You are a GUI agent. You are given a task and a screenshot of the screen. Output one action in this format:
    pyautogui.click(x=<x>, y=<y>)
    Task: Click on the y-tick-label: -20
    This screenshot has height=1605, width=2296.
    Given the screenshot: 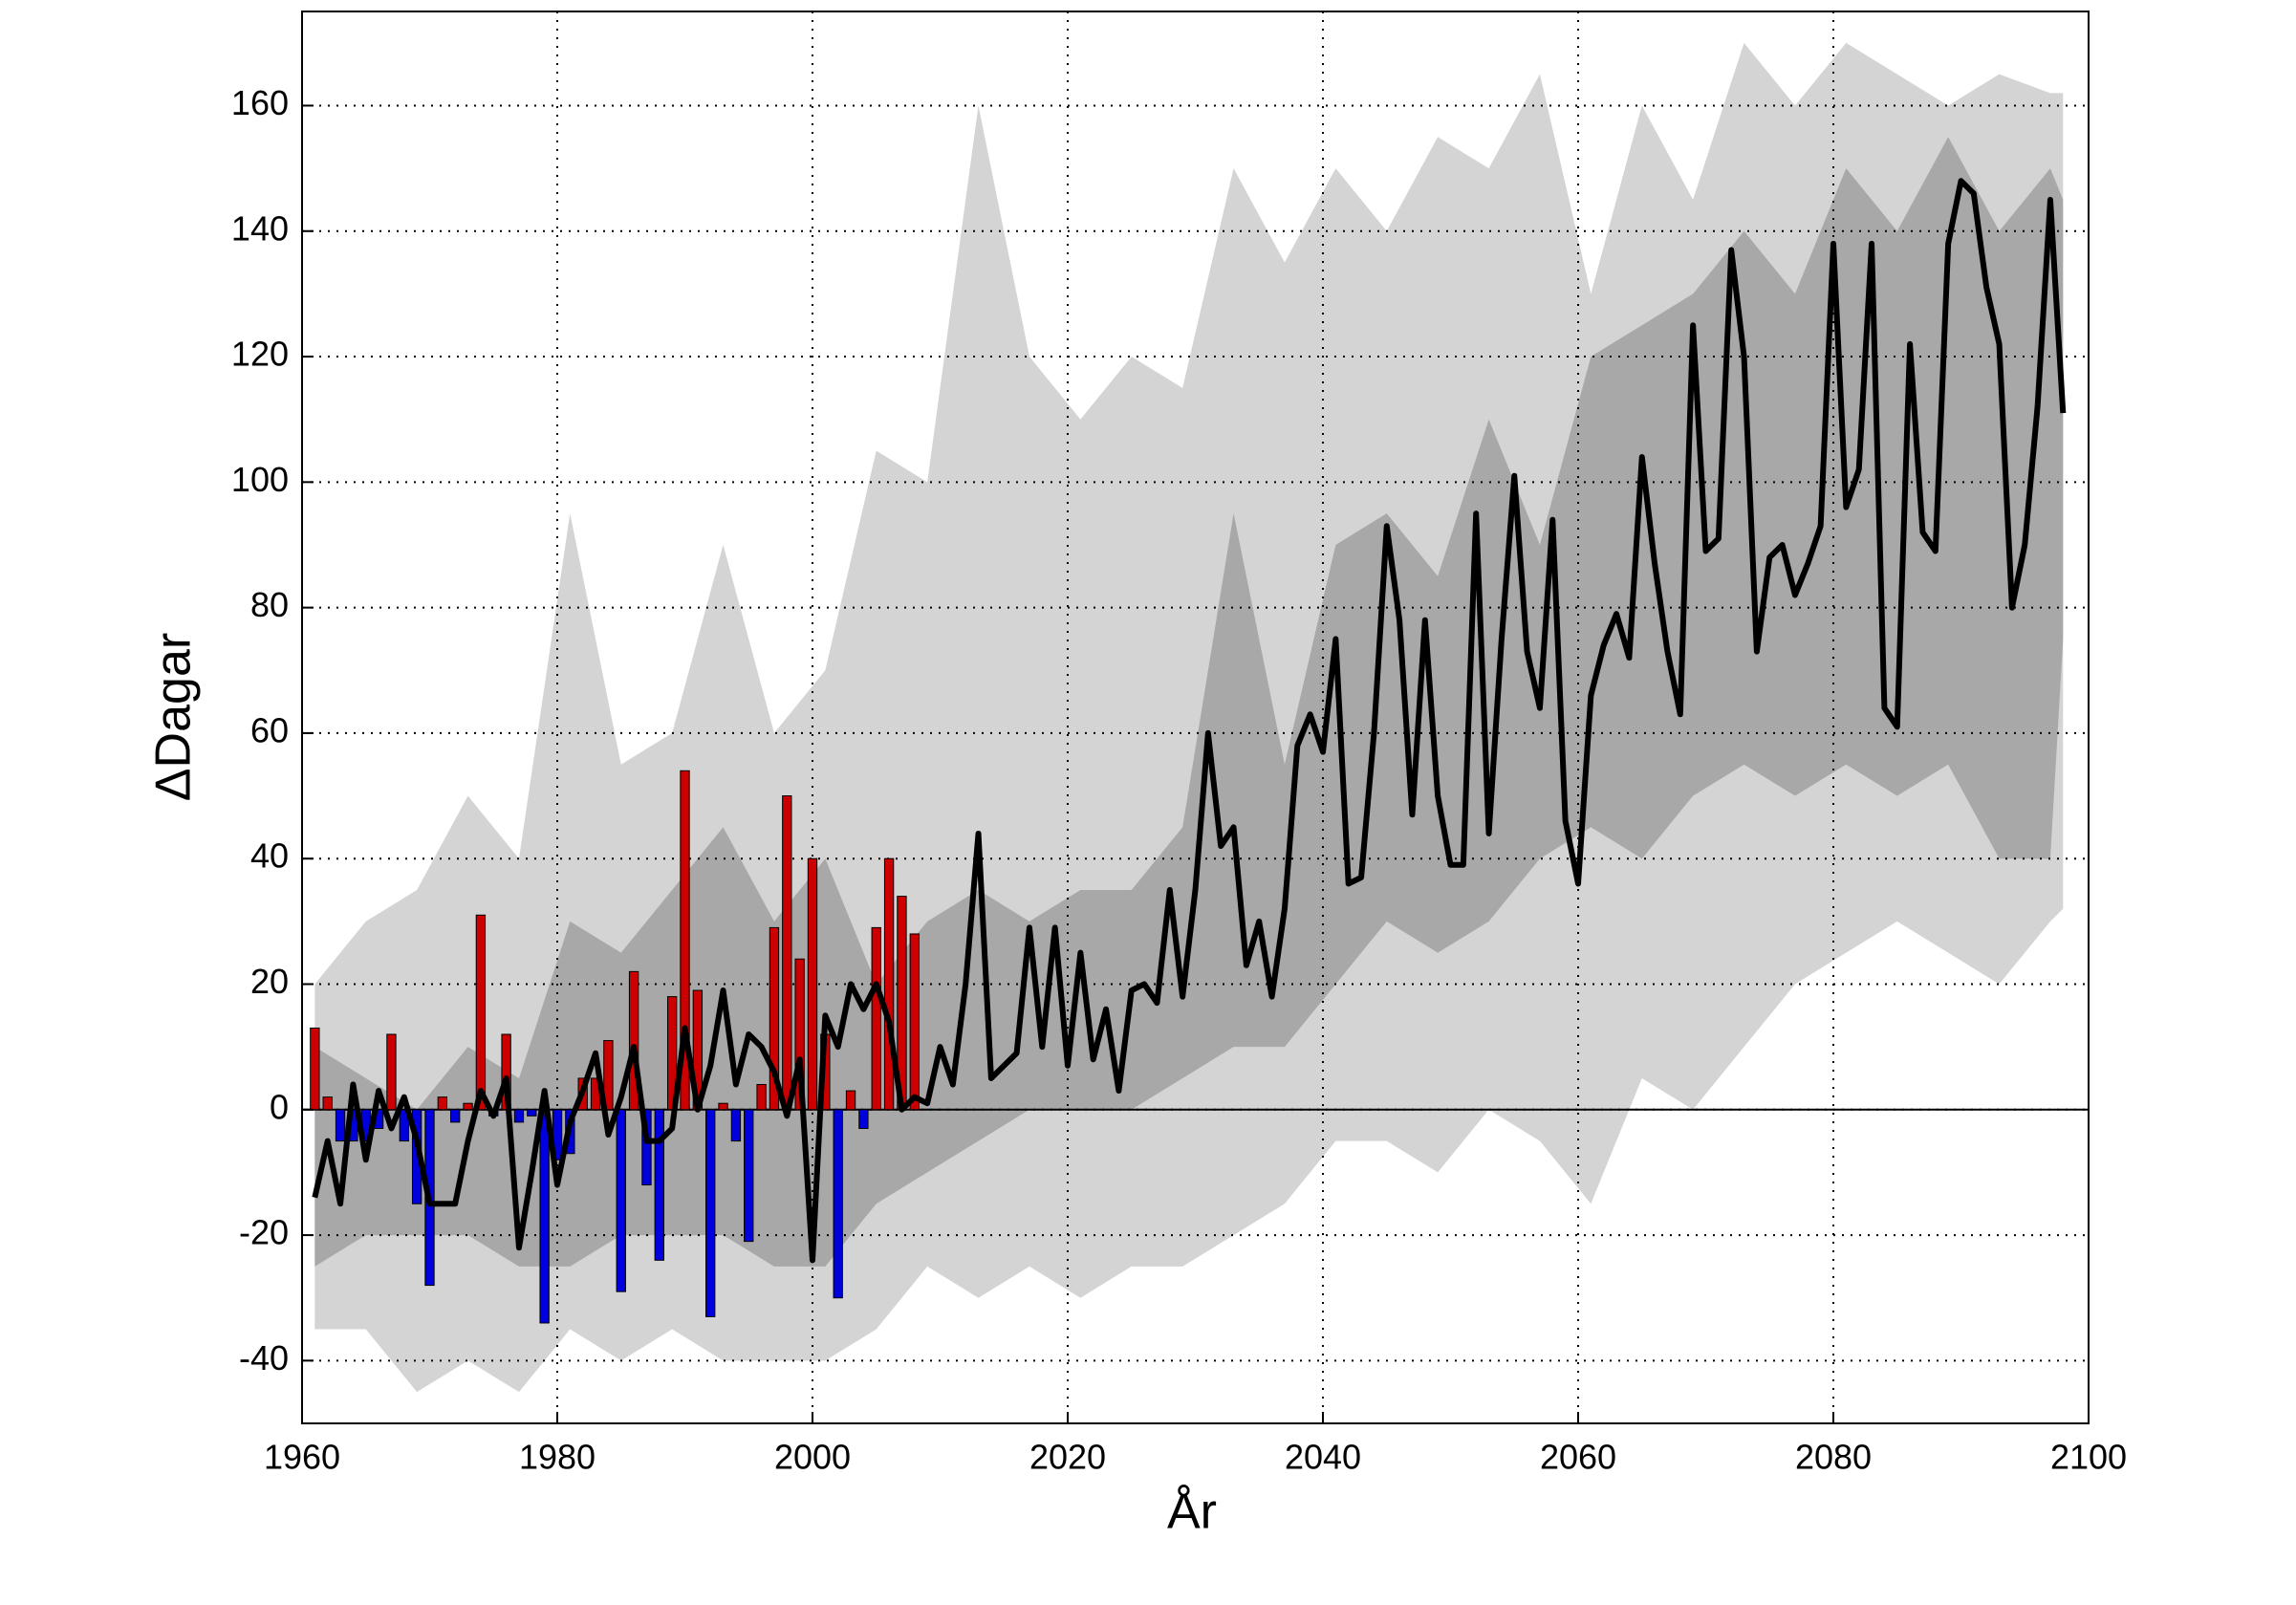 What is the action you would take?
    pyautogui.click(x=264, y=1232)
    